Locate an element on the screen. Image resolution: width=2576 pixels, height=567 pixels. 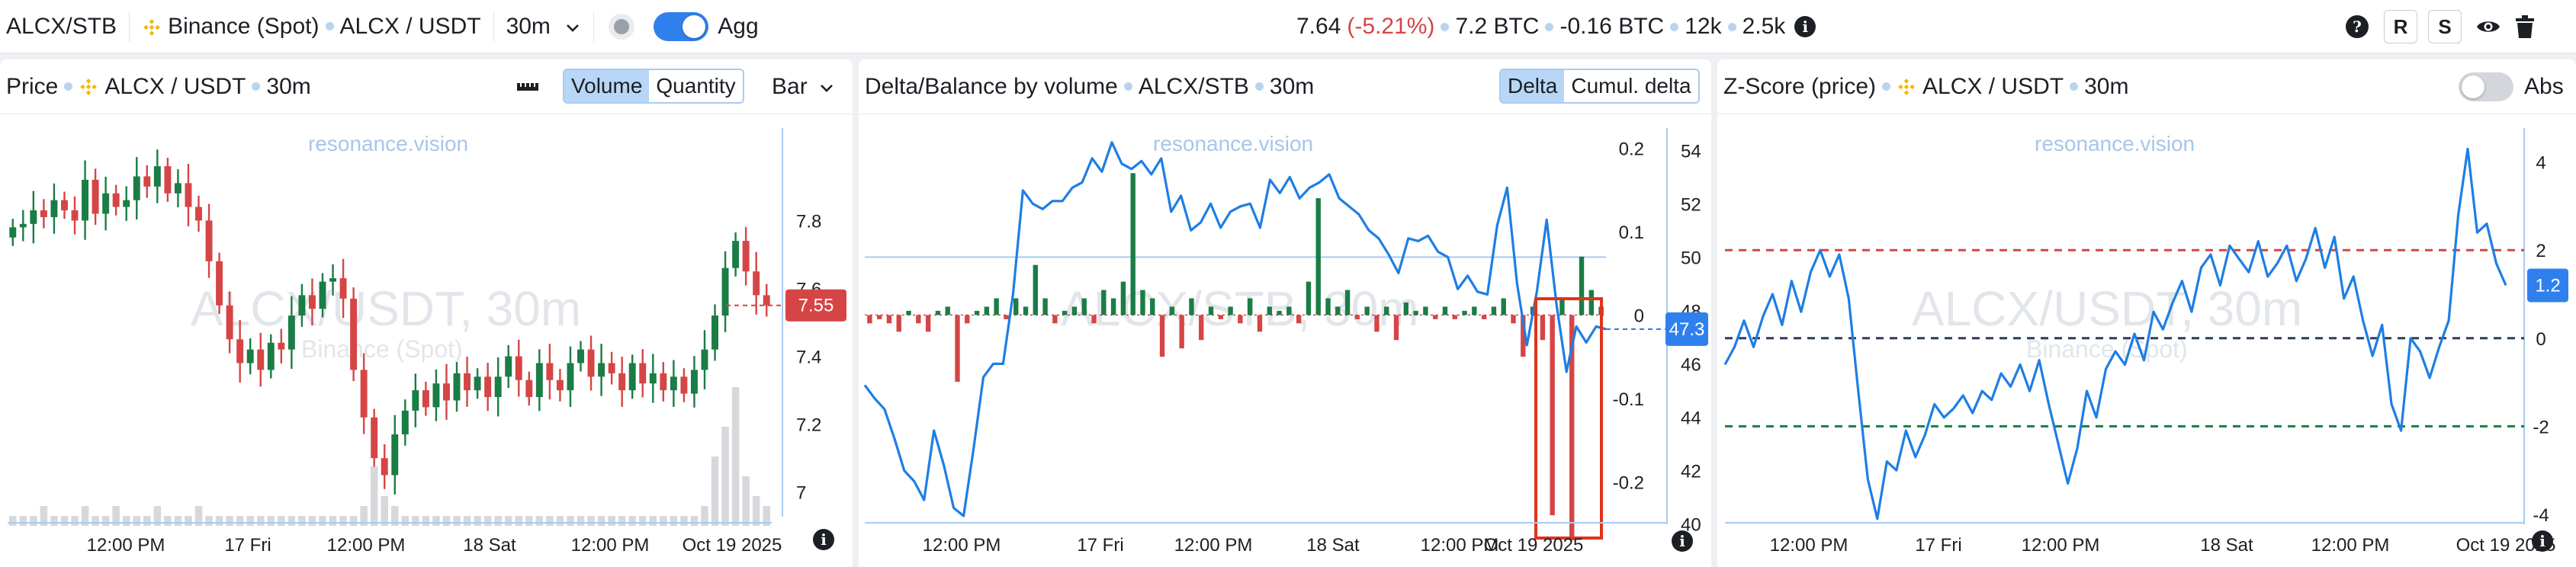
toggle-knob is located at coordinates (694, 26).